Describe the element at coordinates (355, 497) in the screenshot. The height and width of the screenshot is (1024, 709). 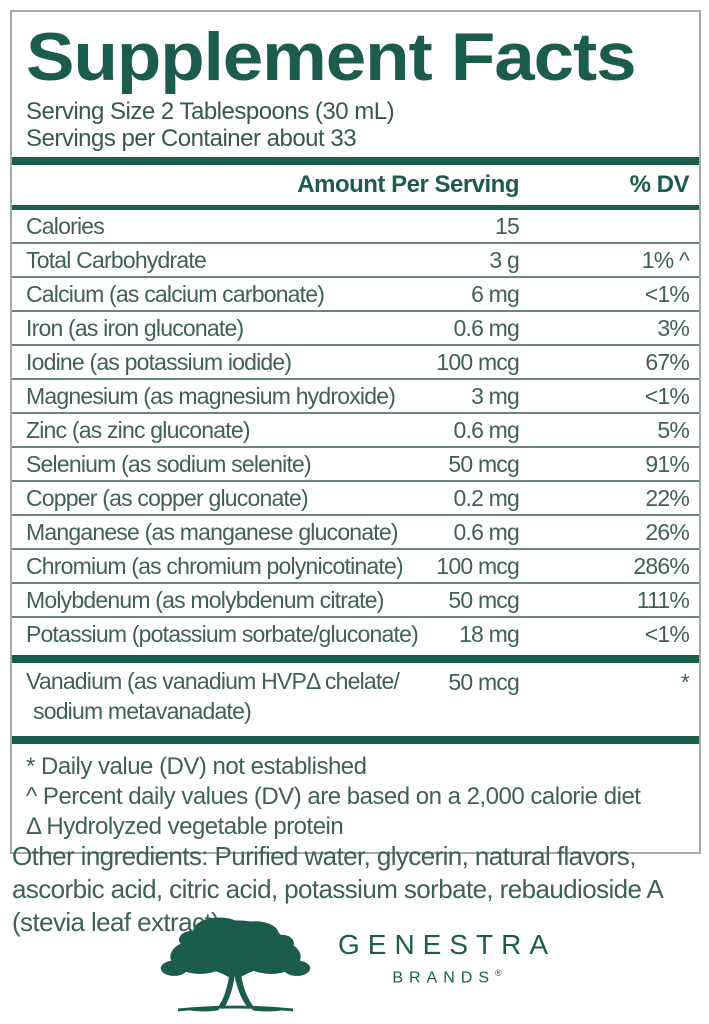
I see `table-row: Copper (as copper gluconate) 0.2 mg 22%` at that location.